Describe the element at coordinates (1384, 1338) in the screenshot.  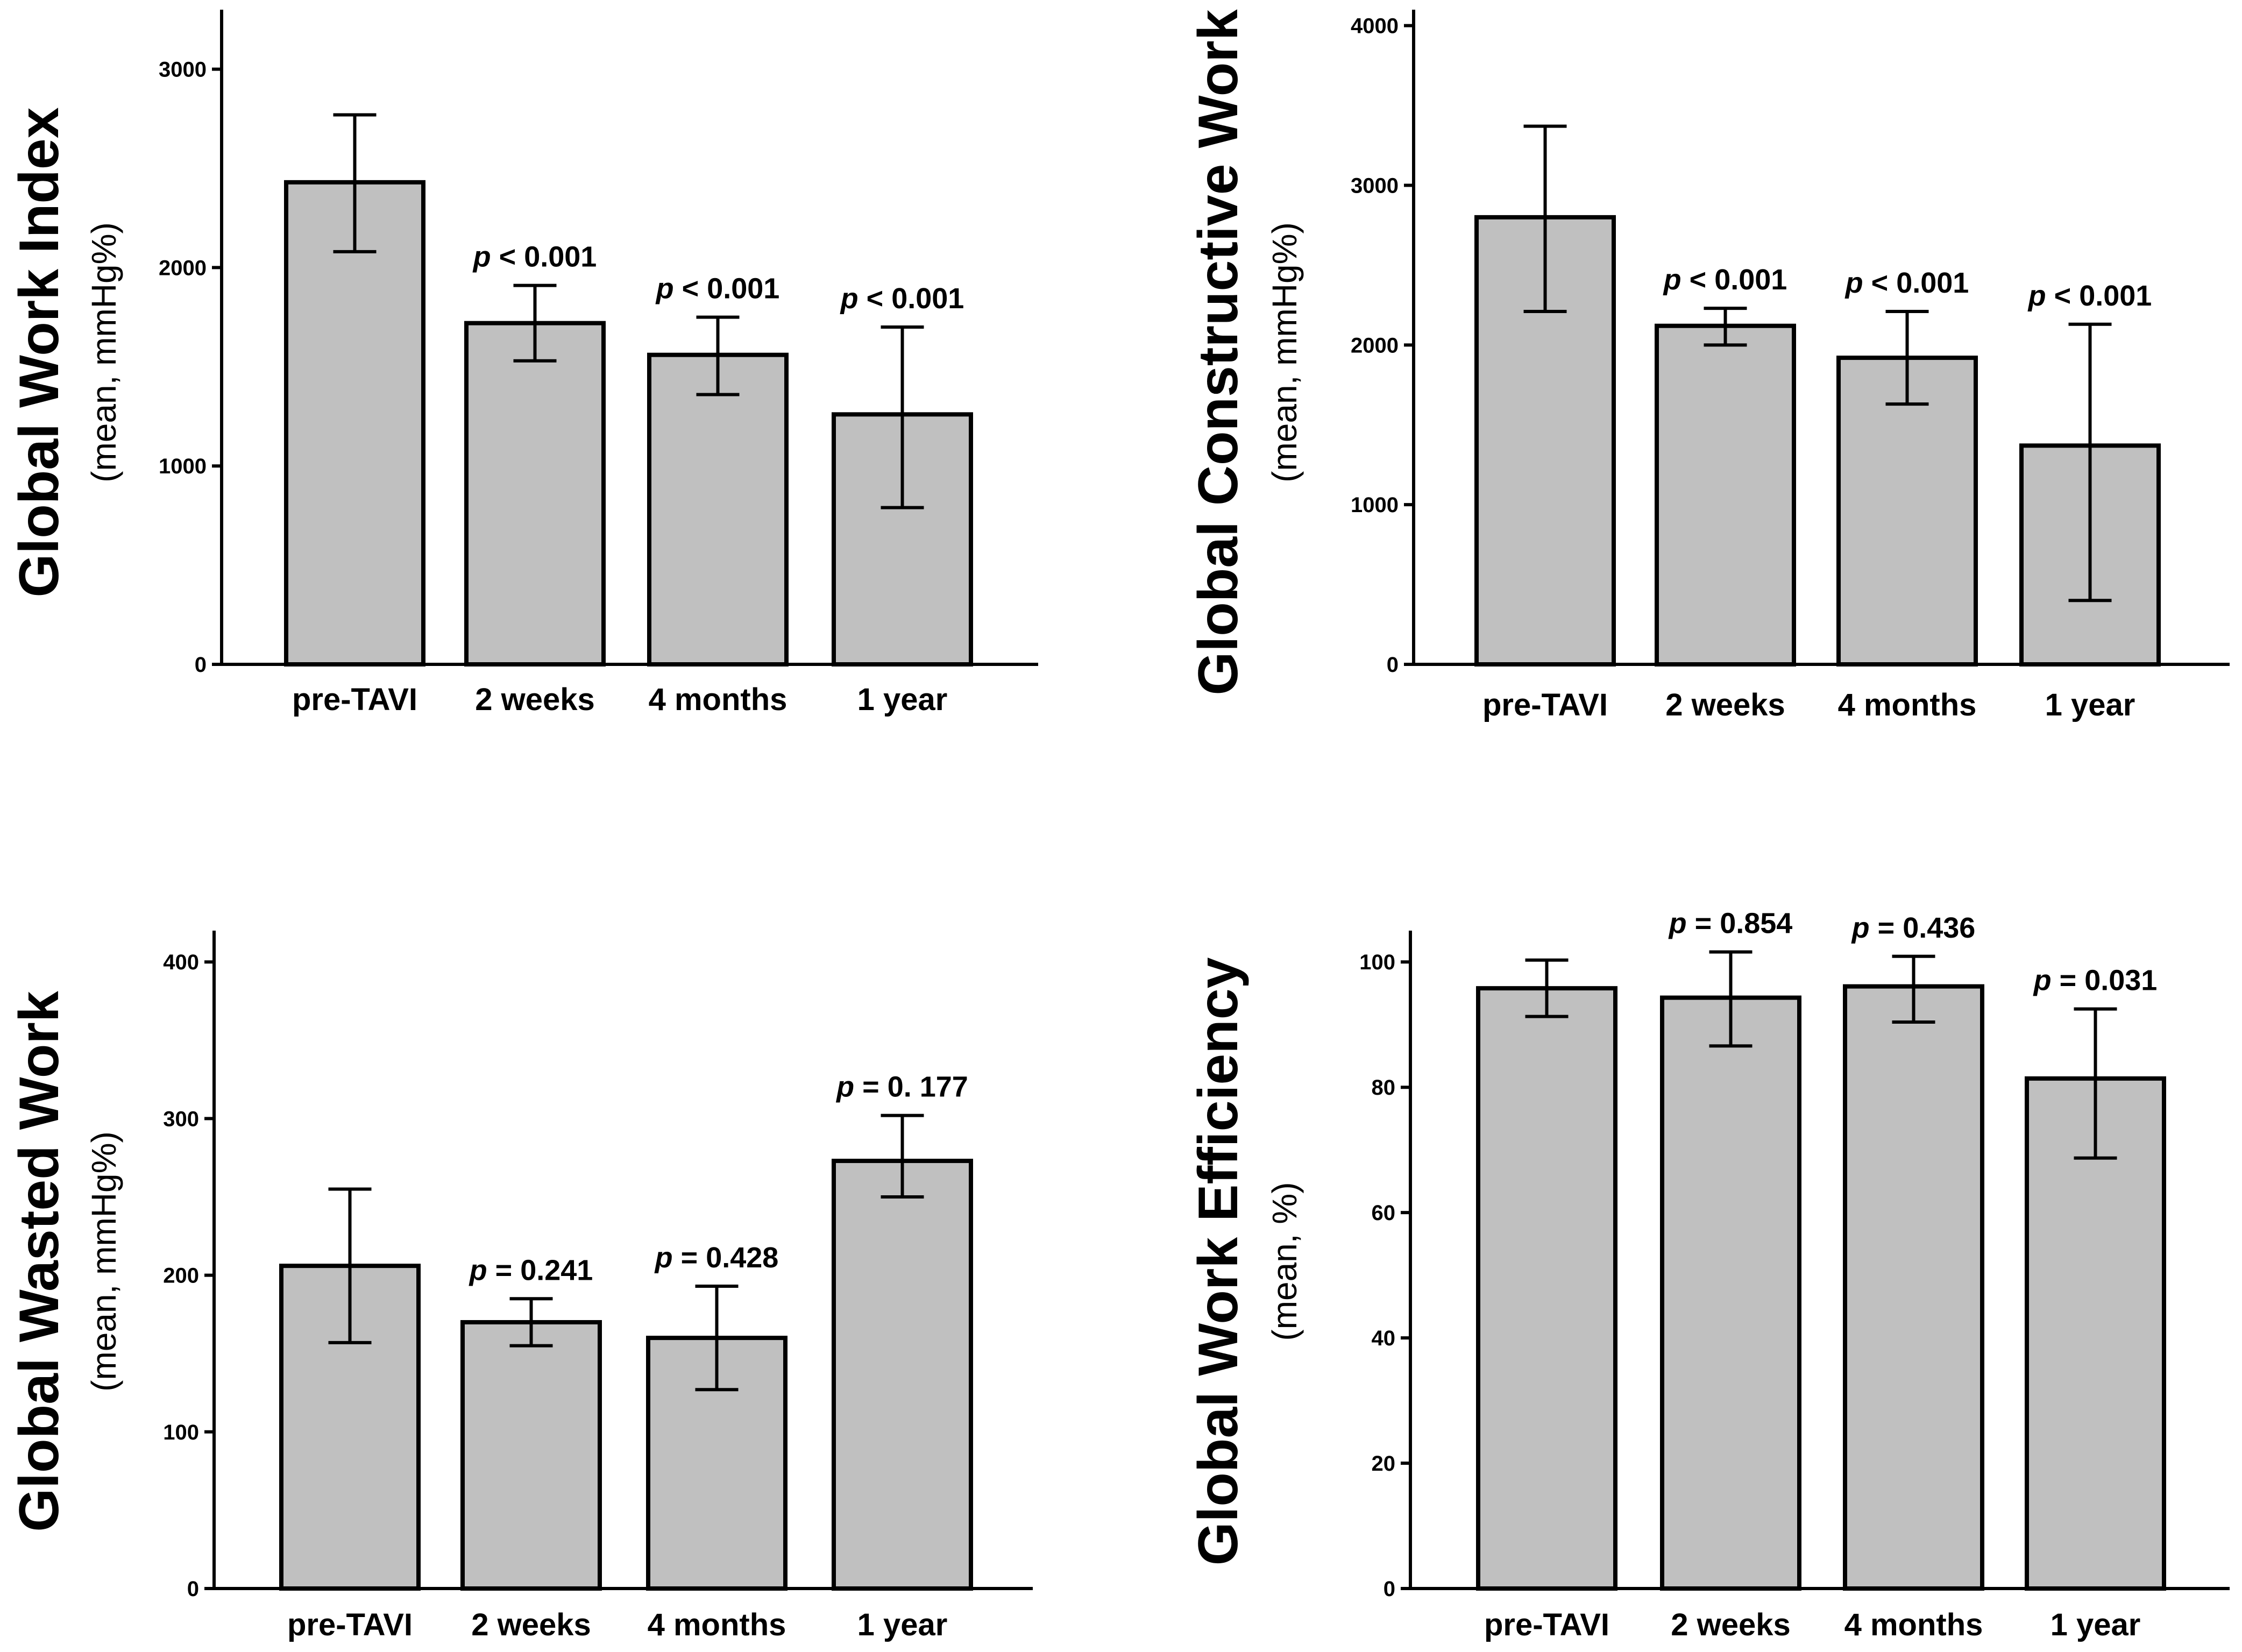
I see `y-tick-label: 40` at that location.